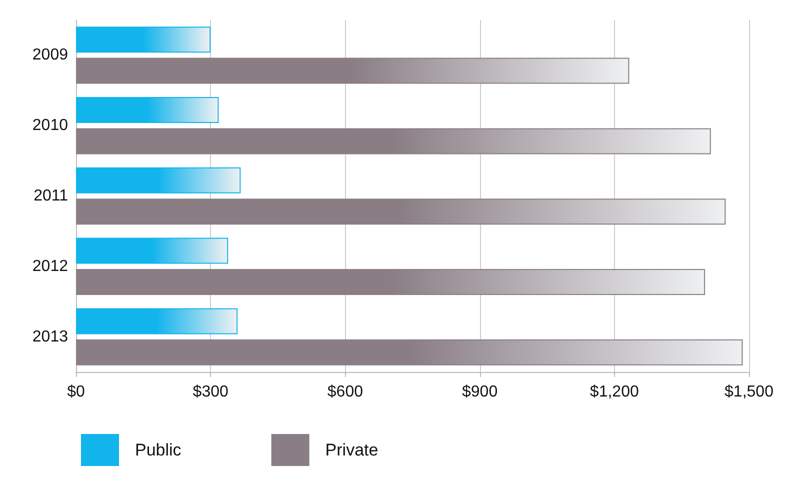 Image resolution: width=792 pixels, height=485 pixels. I want to click on y-tick-label: 2010, so click(50, 125).